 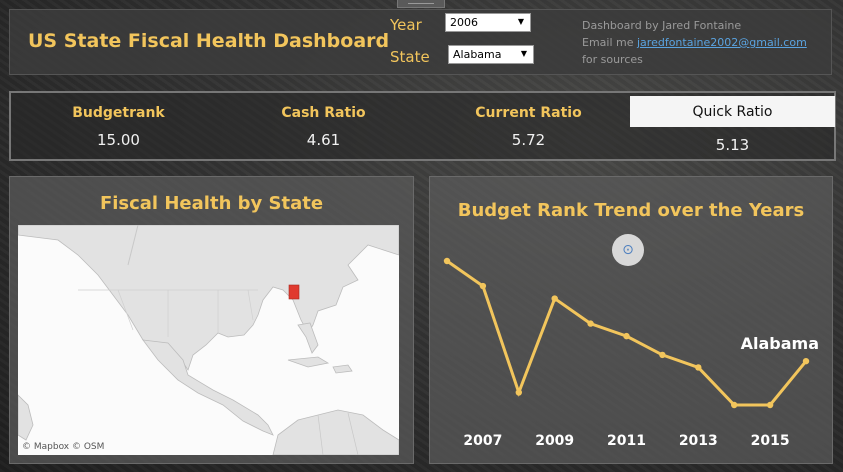 What do you see at coordinates (209, 41) in the screenshot?
I see `dashboard-title: US State Fiscal Health Dashboard` at bounding box center [209, 41].